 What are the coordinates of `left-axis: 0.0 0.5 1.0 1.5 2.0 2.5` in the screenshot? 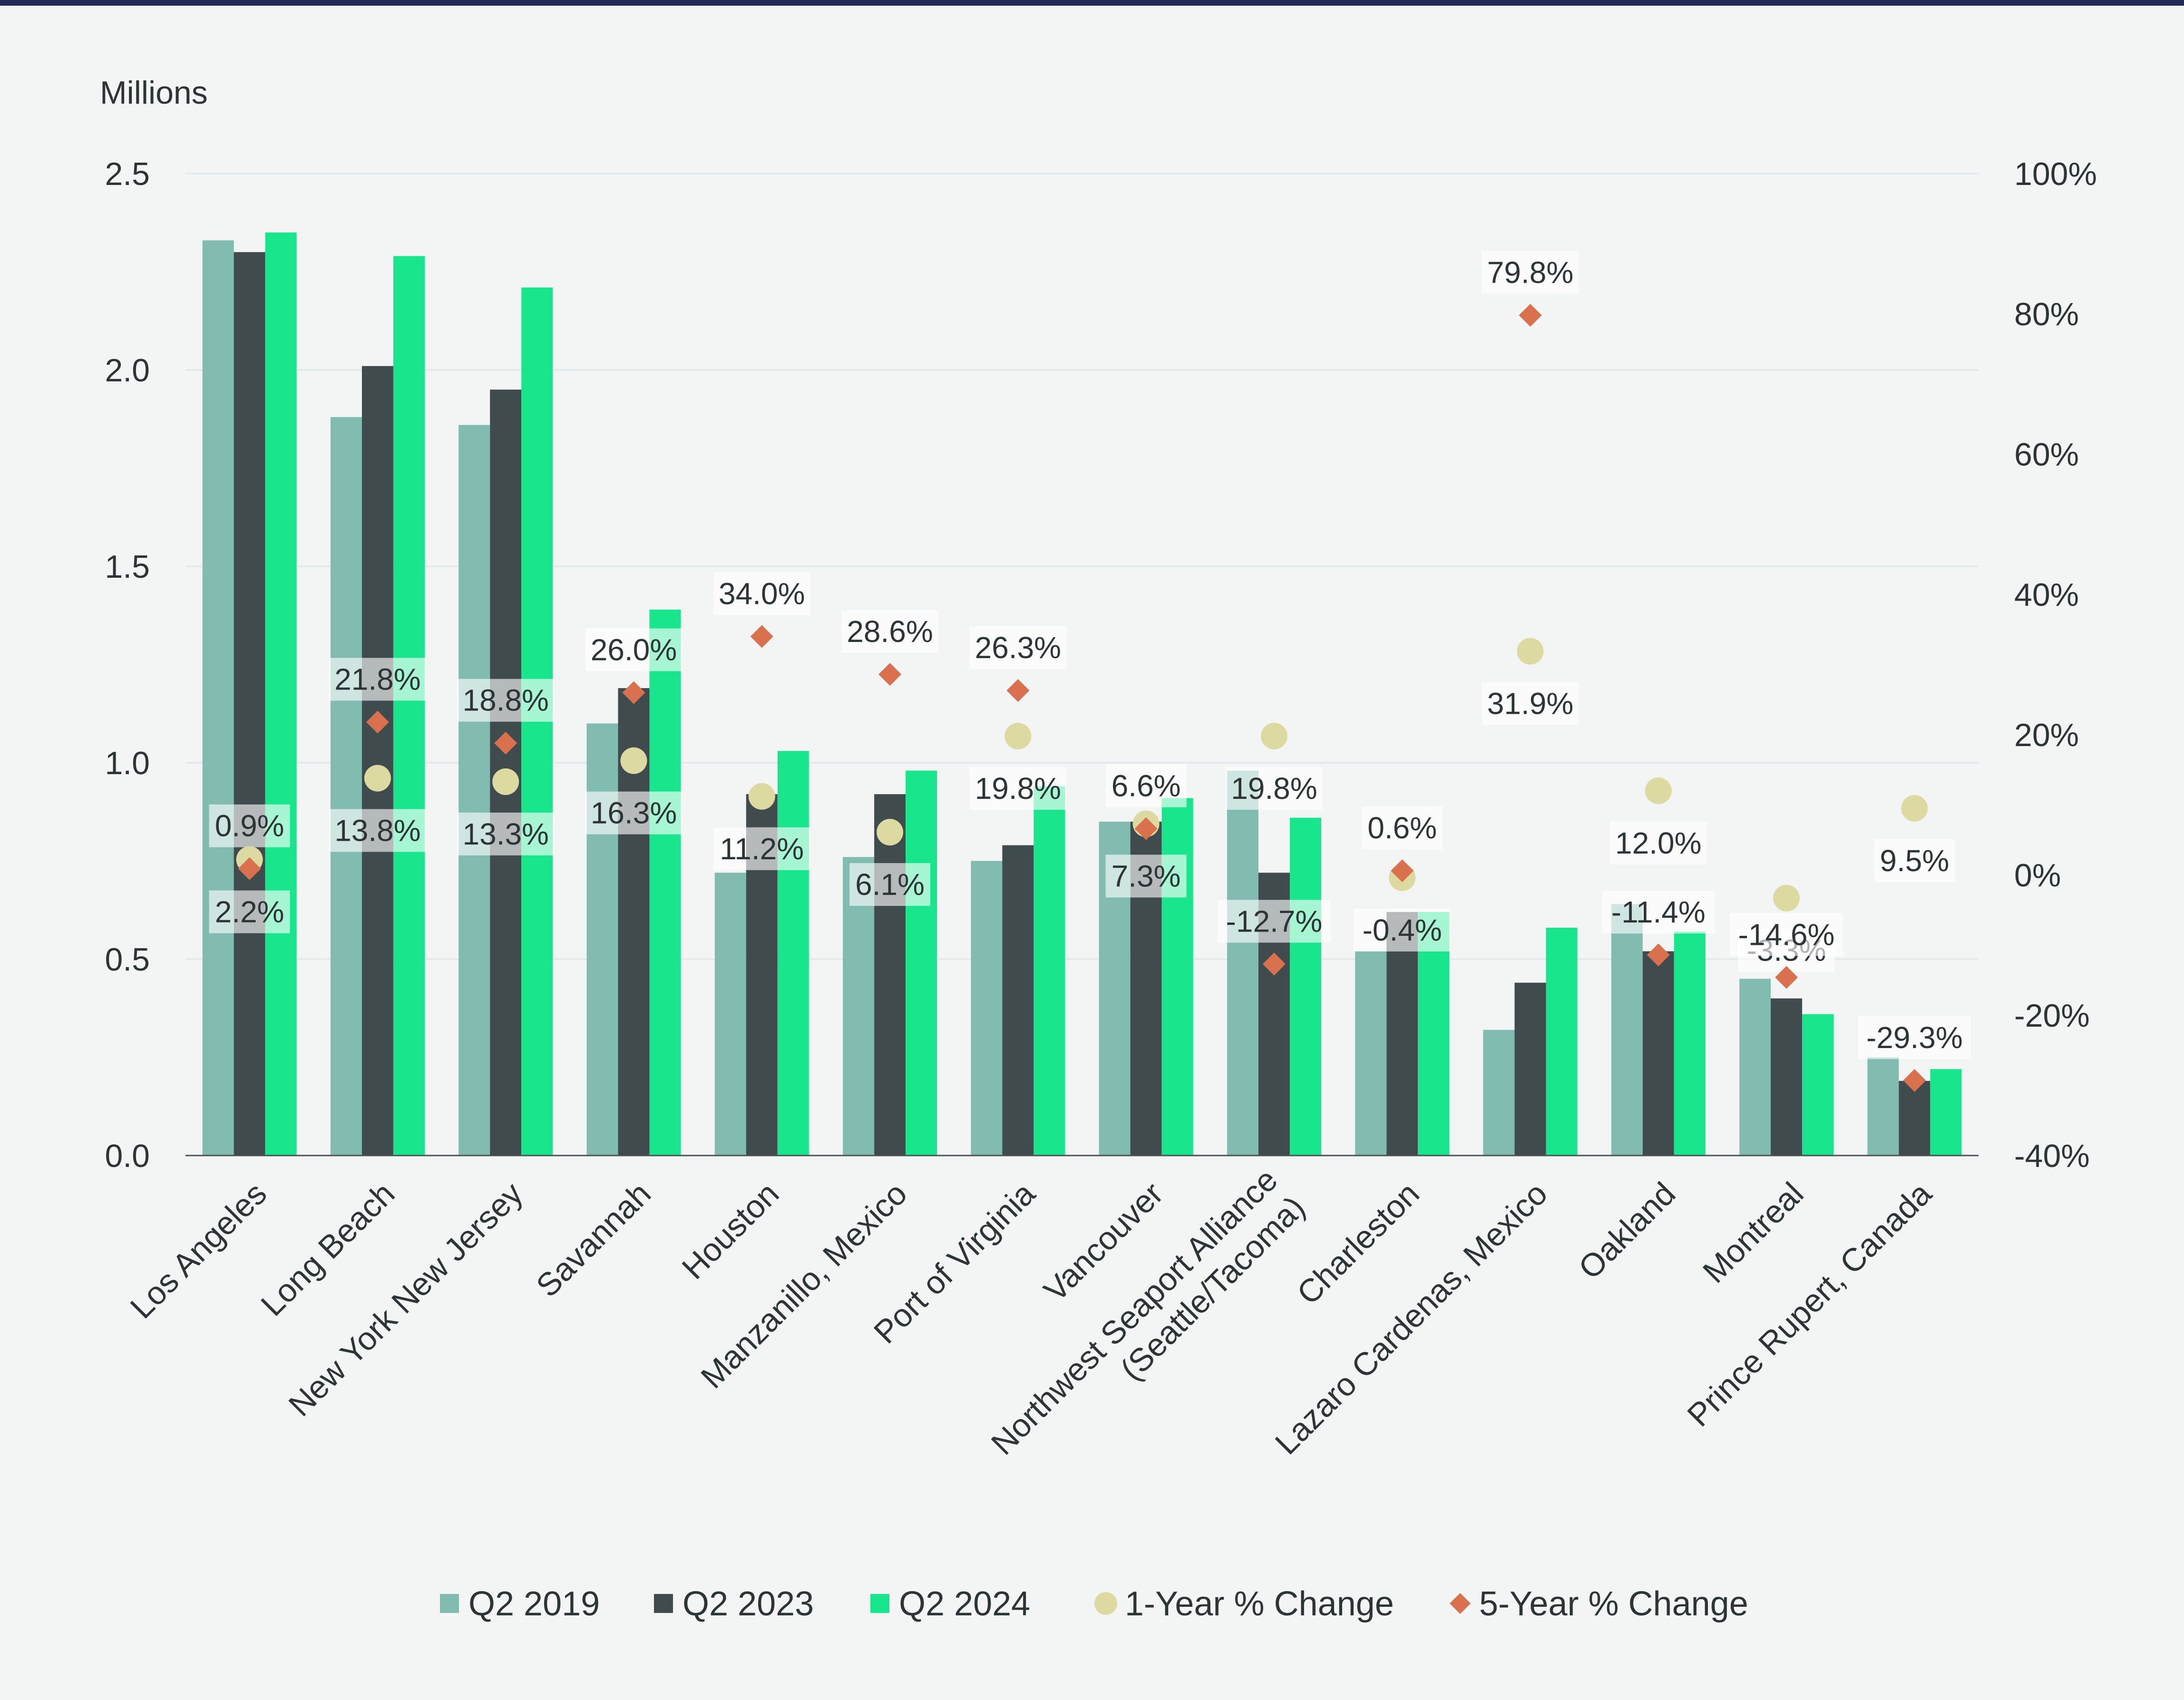 It's located at (127, 665).